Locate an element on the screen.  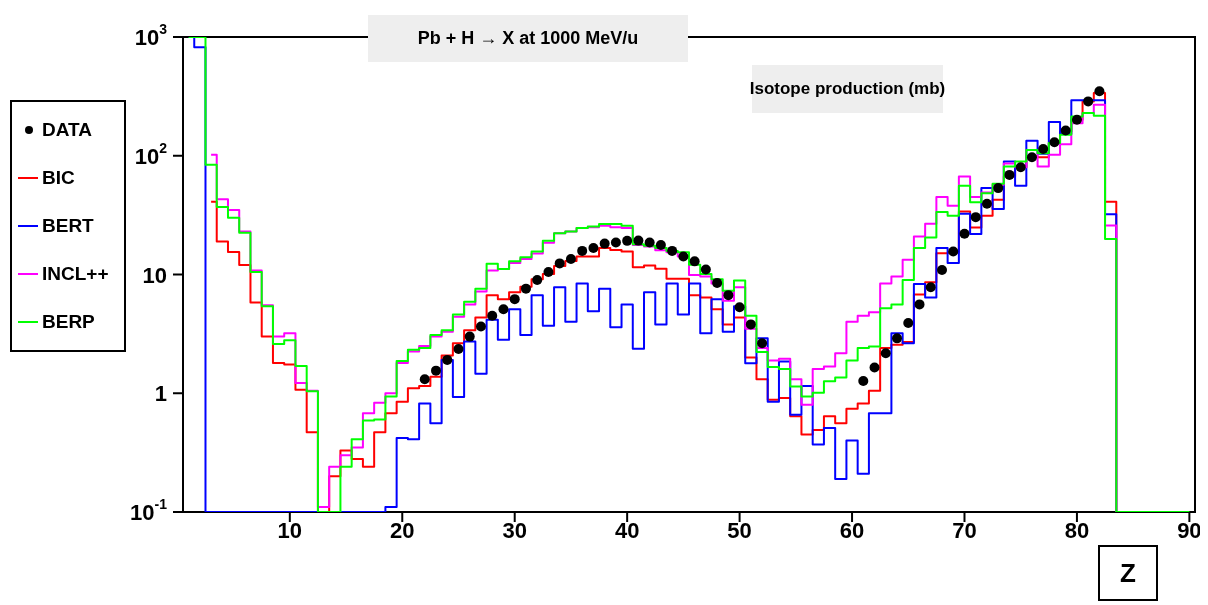
legend-label: BIC is located at coordinates (58, 178).